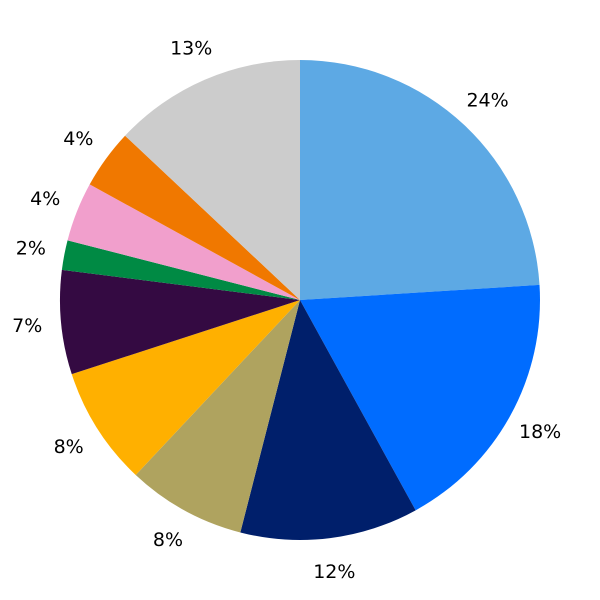 Image resolution: width=600 pixels, height=600 pixels. Describe the element at coordinates (31, 249) in the screenshot. I see `slice-label: 2%` at that location.